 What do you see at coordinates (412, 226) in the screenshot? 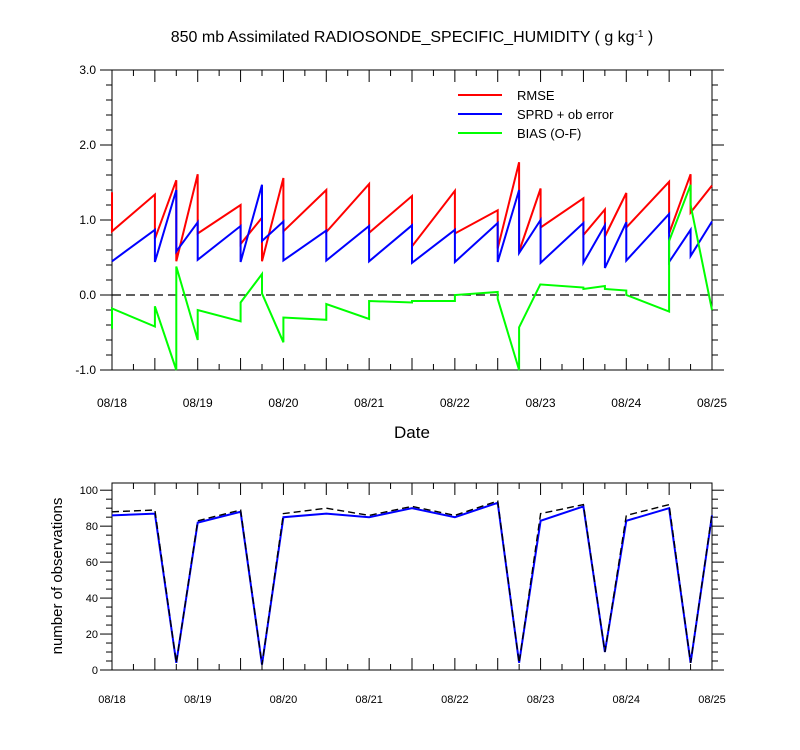
I see `series-line-sprd-ob-error` at bounding box center [412, 226].